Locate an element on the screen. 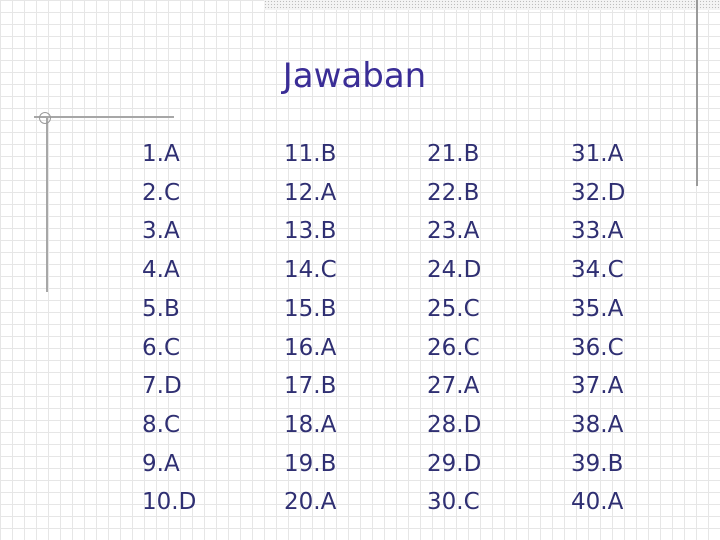 This screenshot has width=720, height=540. answer-item: 25.C is located at coordinates (453, 308).